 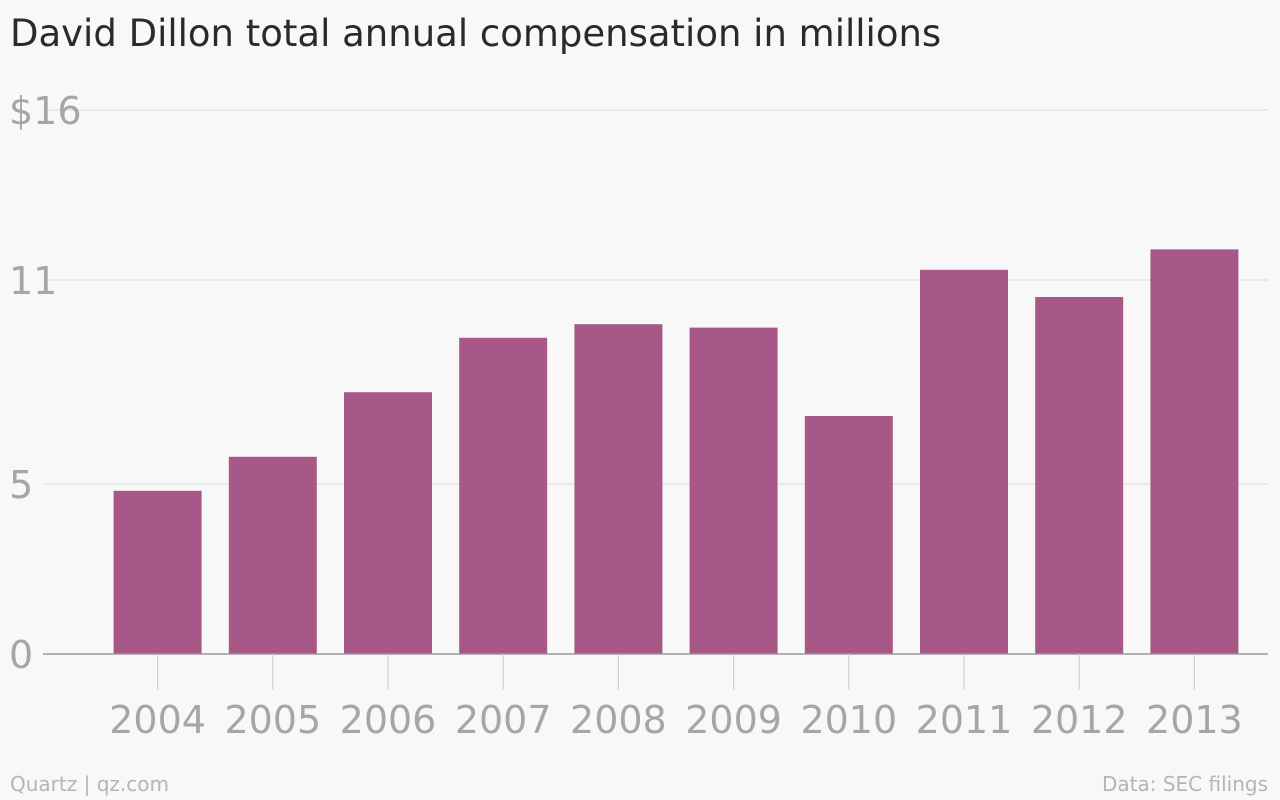 What do you see at coordinates (655, 671) in the screenshot?
I see `x-axis` at bounding box center [655, 671].